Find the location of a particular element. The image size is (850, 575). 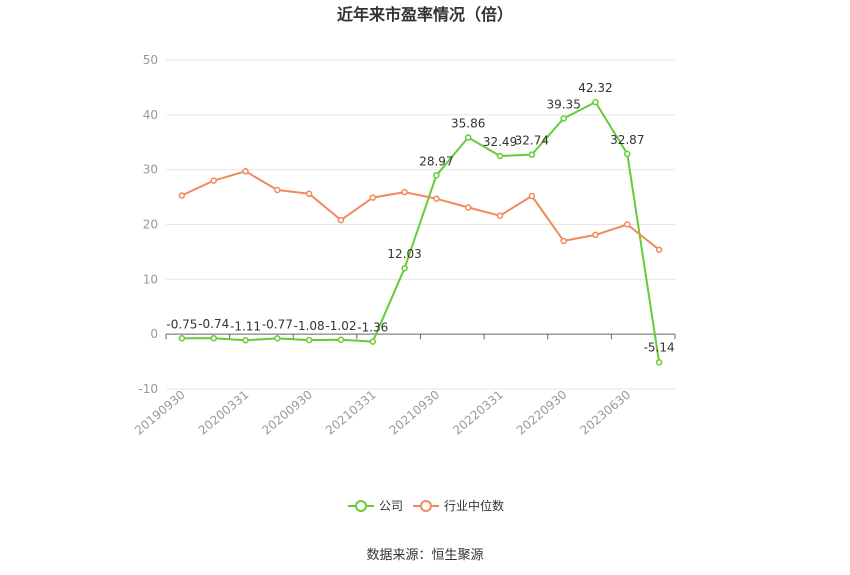

company-data-label: 35.86 is located at coordinates (468, 124).